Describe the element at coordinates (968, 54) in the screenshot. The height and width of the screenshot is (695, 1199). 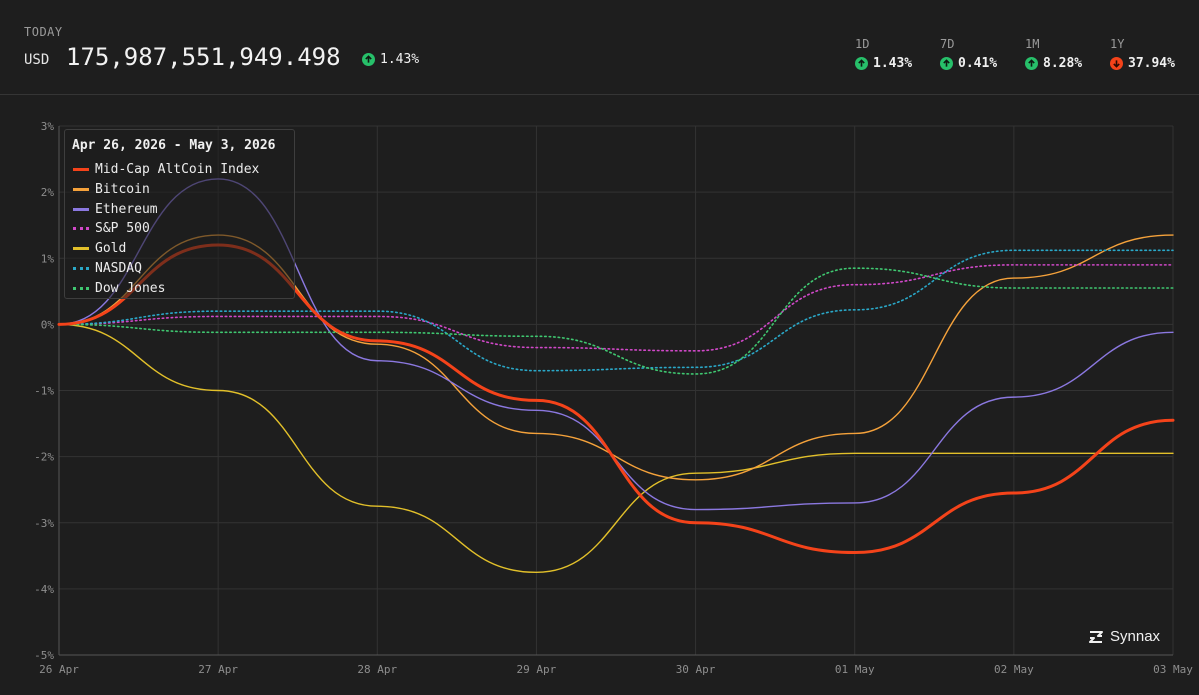
I see `period-7d: 7D 0.41%` at that location.